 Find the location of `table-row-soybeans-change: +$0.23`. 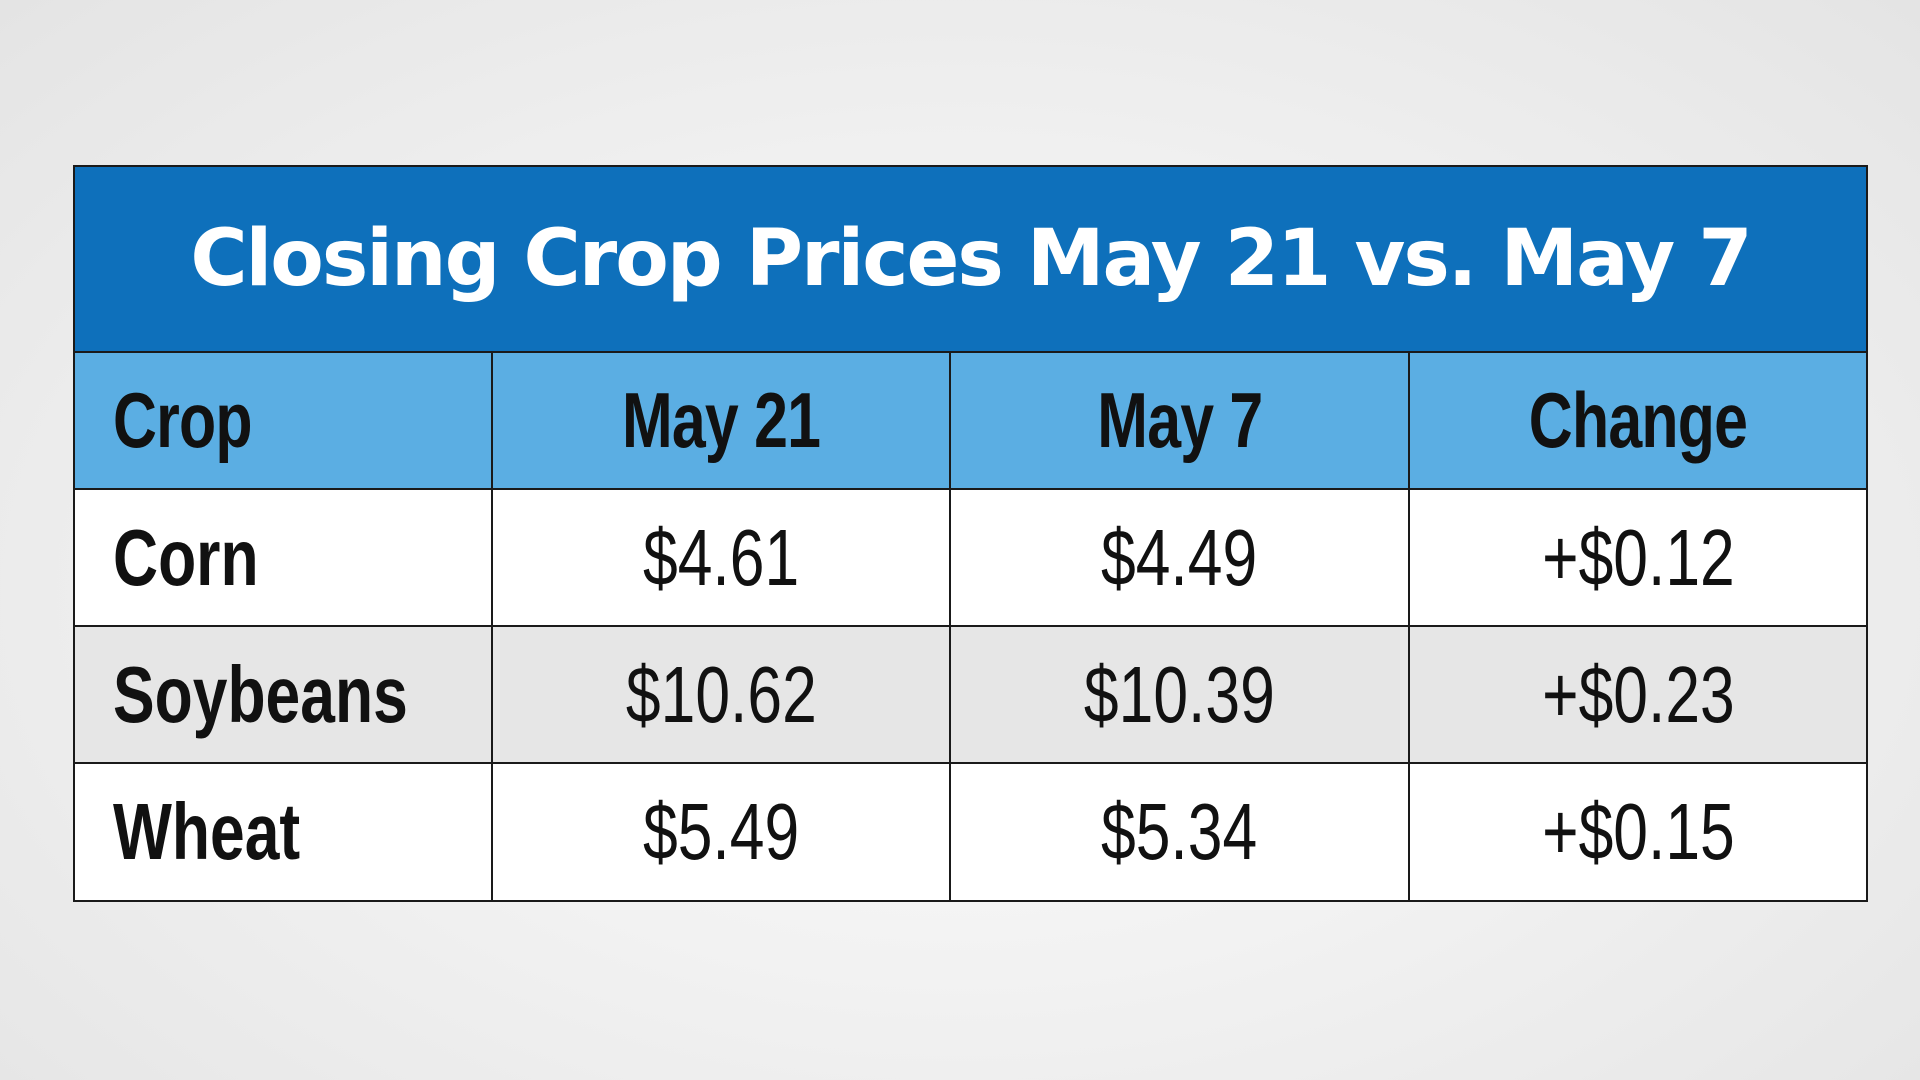

table-row-soybeans-change: +$0.23 is located at coordinates (1638, 695).